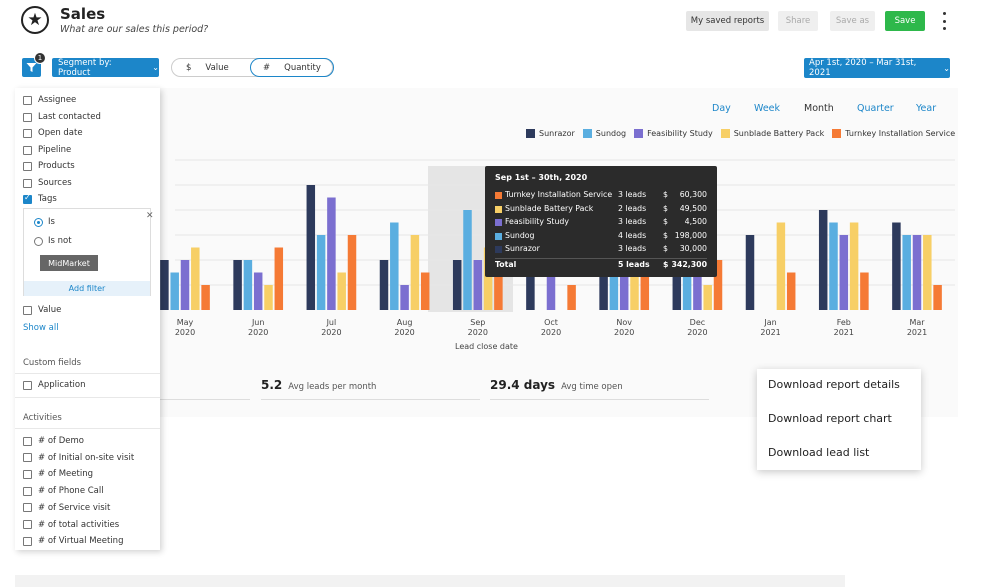 The height and width of the screenshot is (587, 988). Describe the element at coordinates (819, 452) in the screenshot. I see `download-lead-list-item: Download lead list` at that location.